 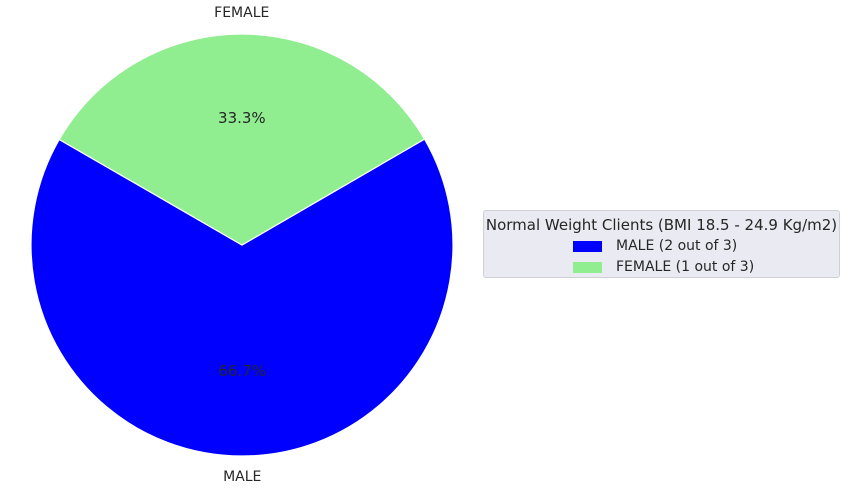 I want to click on legend-entry-female: FEMALE (1 out of 3), so click(x=663, y=267).